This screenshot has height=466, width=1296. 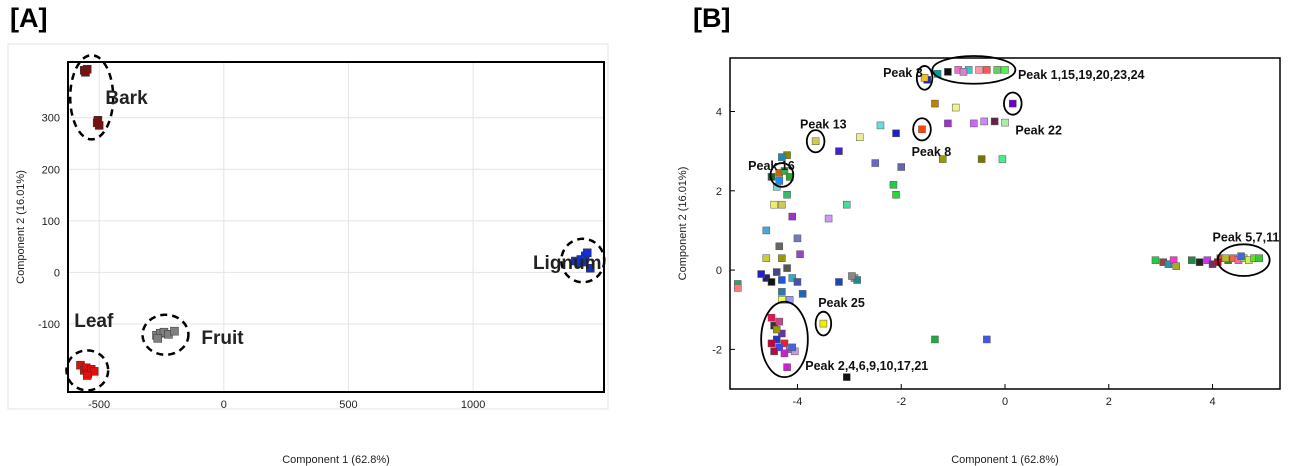 I want to click on x-tick-label: 0, so click(x=224, y=405).